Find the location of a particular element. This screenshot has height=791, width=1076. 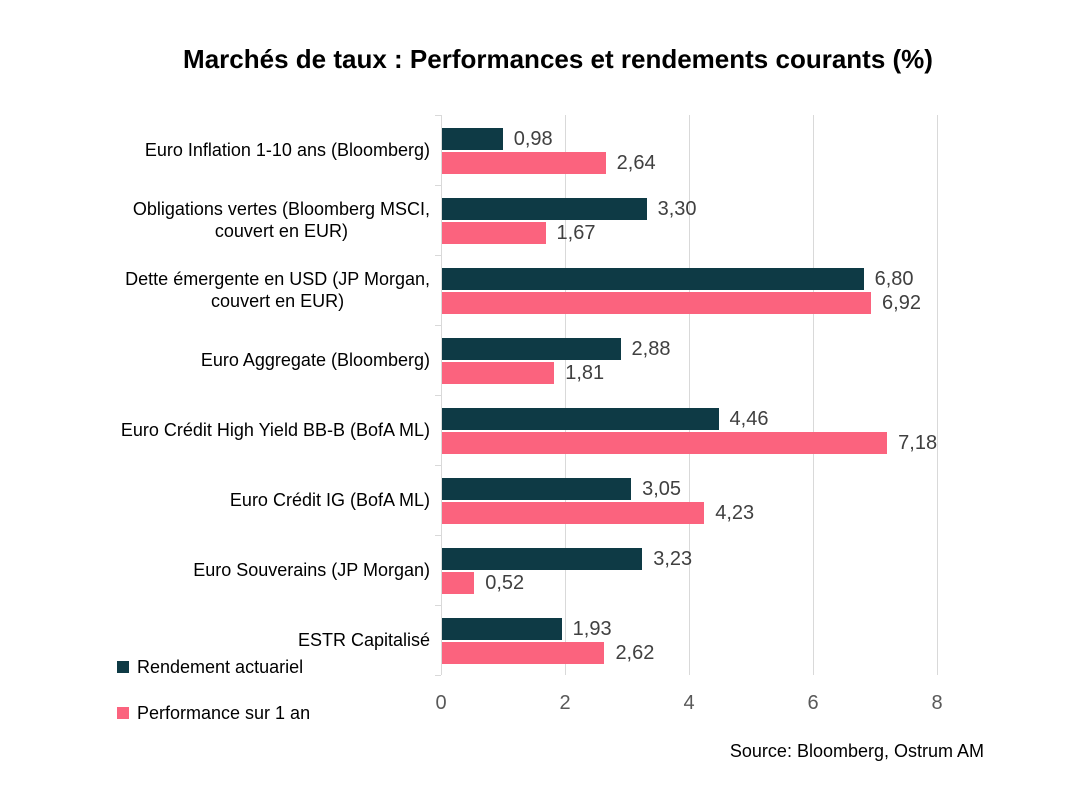

category-label: Euro Inflation 1-10 ans (Bloomberg) is located at coordinates (287, 150).